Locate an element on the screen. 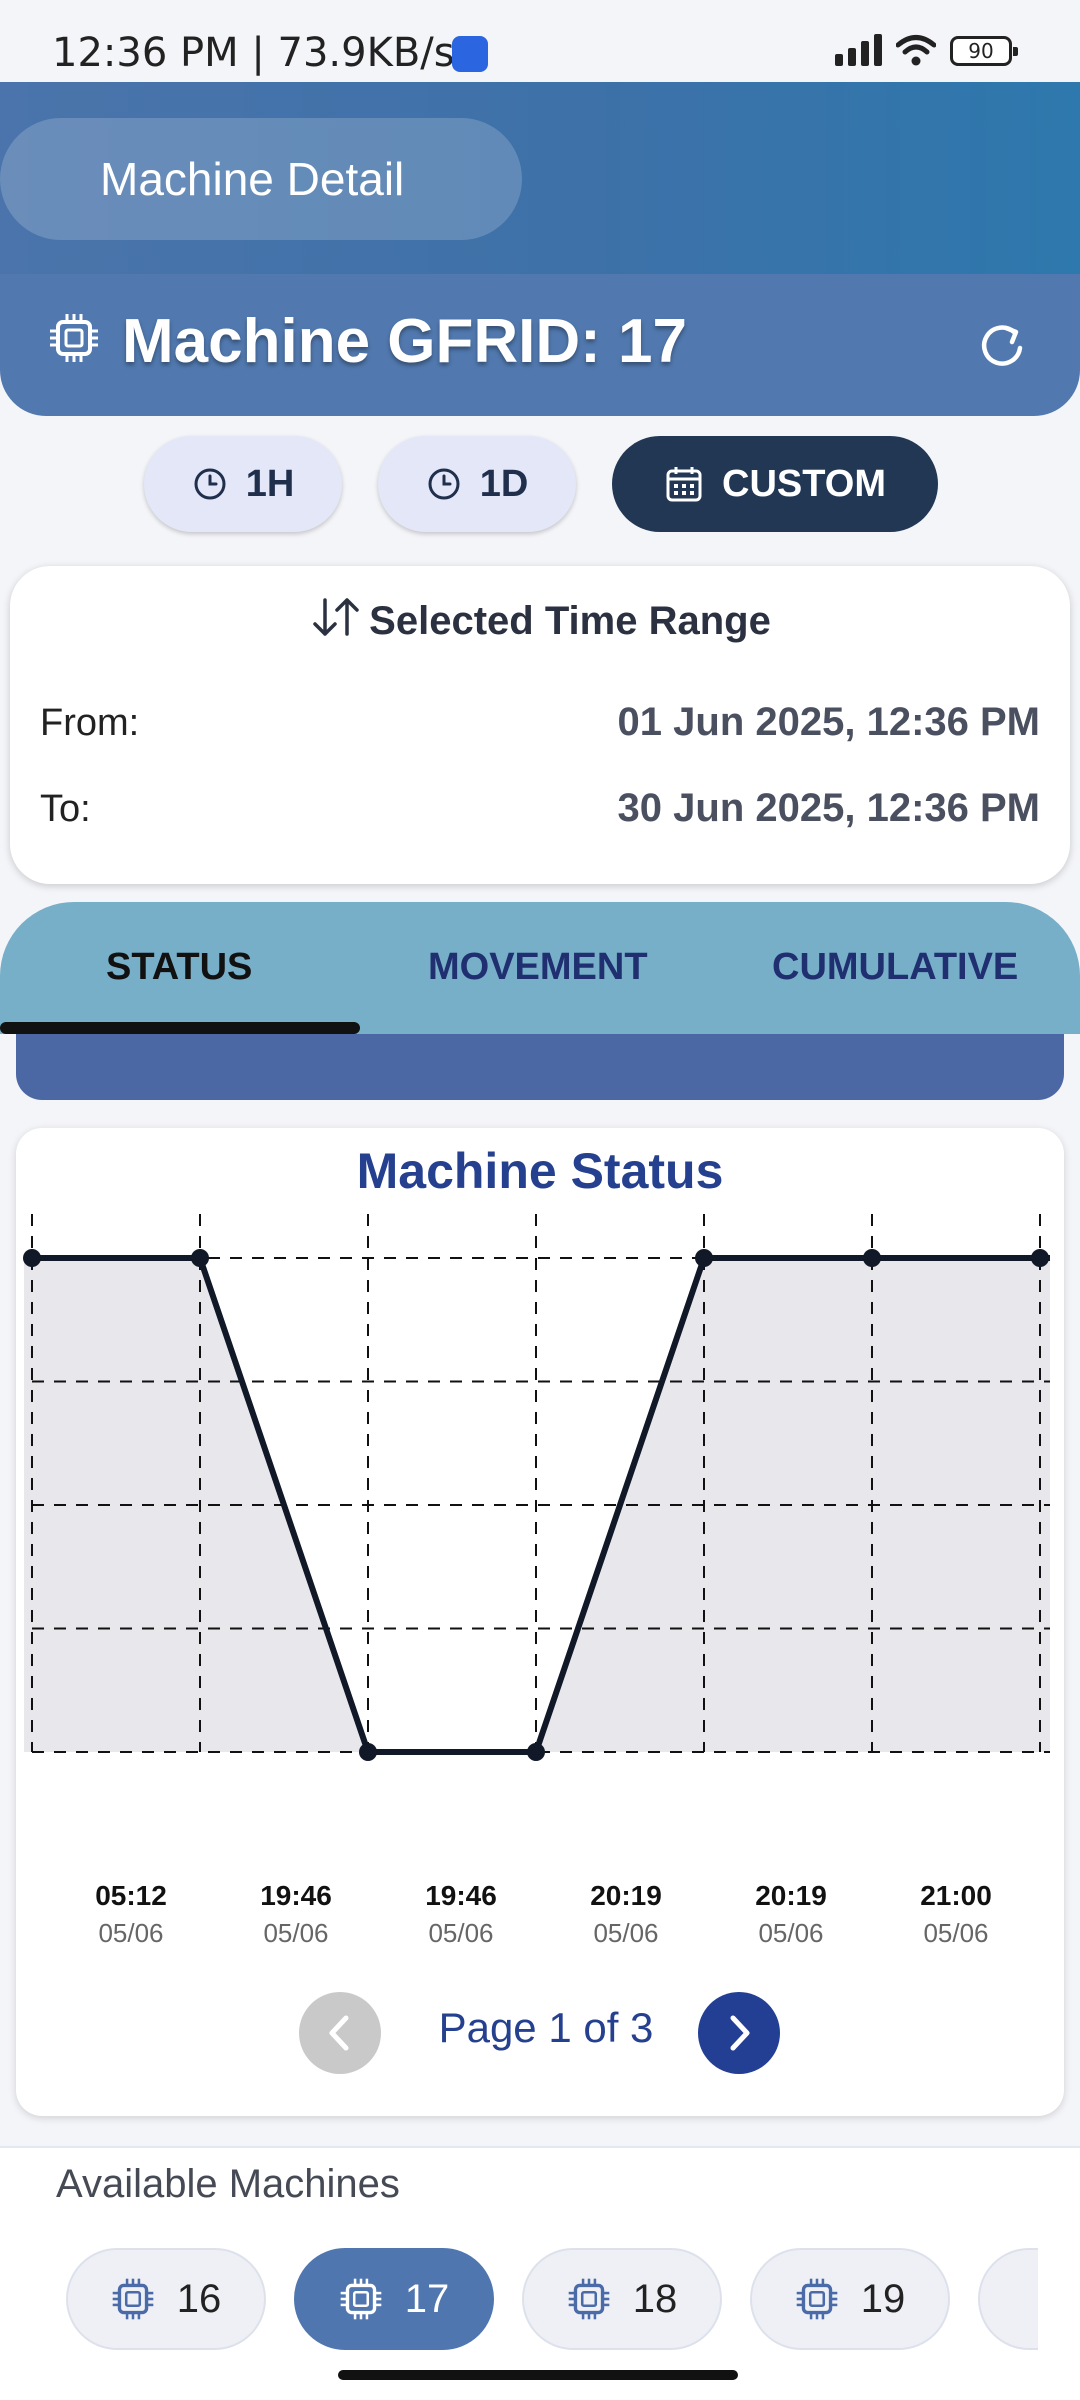 The height and width of the screenshot is (2400, 1080). available-machines-panel: Available Machines 16 17 18 19 is located at coordinates (540, 2273).